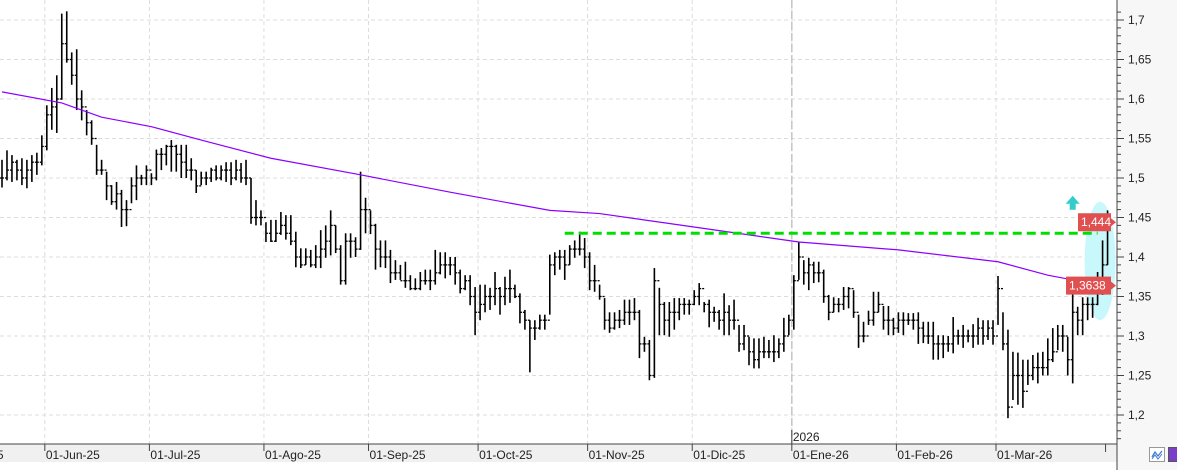  What do you see at coordinates (175, 455) in the screenshot?
I see `x-tick-label: 01-Jul-25` at bounding box center [175, 455].